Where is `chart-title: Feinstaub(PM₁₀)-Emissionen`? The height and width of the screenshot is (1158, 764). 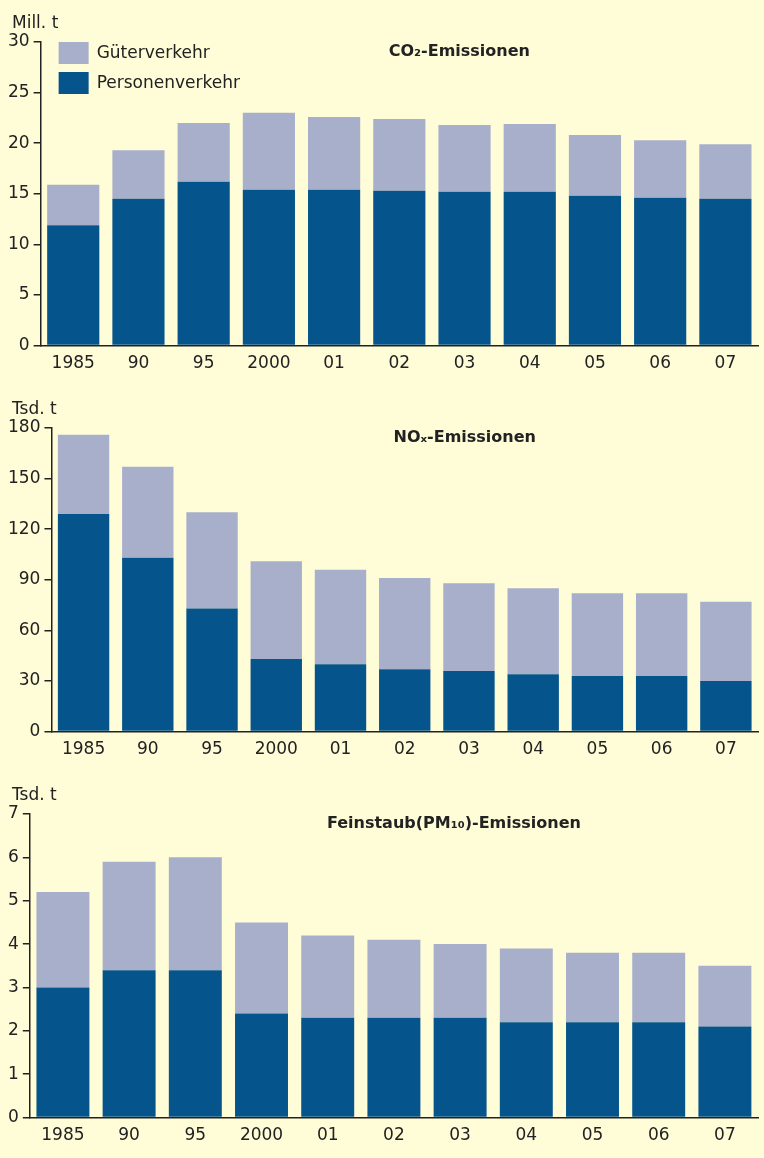 chart-title: Feinstaub(PM₁₀)-Emissionen is located at coordinates (453, 823).